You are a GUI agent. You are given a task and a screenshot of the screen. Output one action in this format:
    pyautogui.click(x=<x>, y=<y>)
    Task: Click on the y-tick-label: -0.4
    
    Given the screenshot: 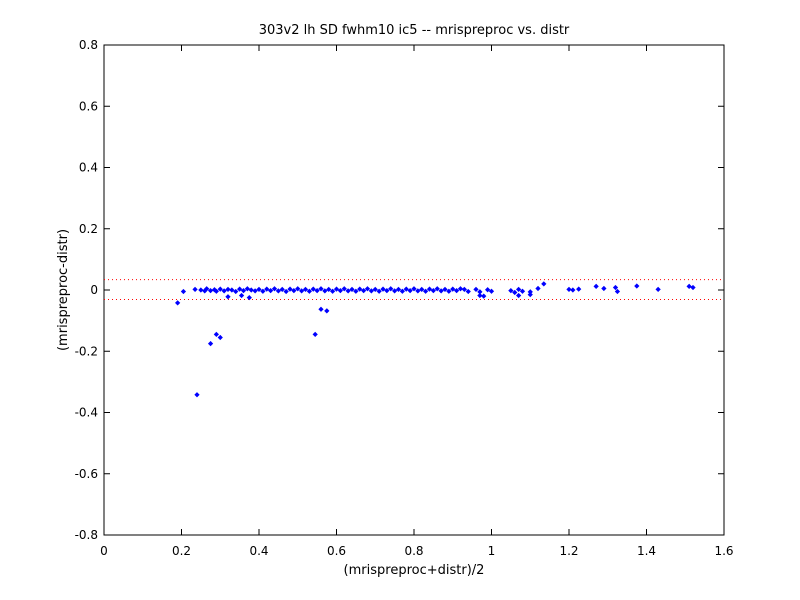 What is the action you would take?
    pyautogui.click(x=86, y=413)
    